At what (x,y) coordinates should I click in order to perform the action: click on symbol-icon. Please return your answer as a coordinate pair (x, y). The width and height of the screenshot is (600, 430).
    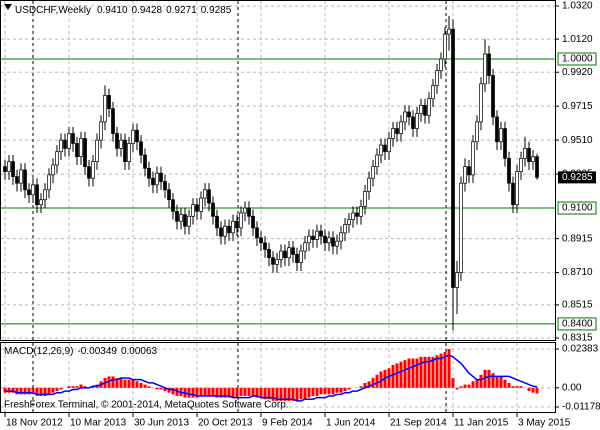
    Looking at the image, I should click on (8, 7).